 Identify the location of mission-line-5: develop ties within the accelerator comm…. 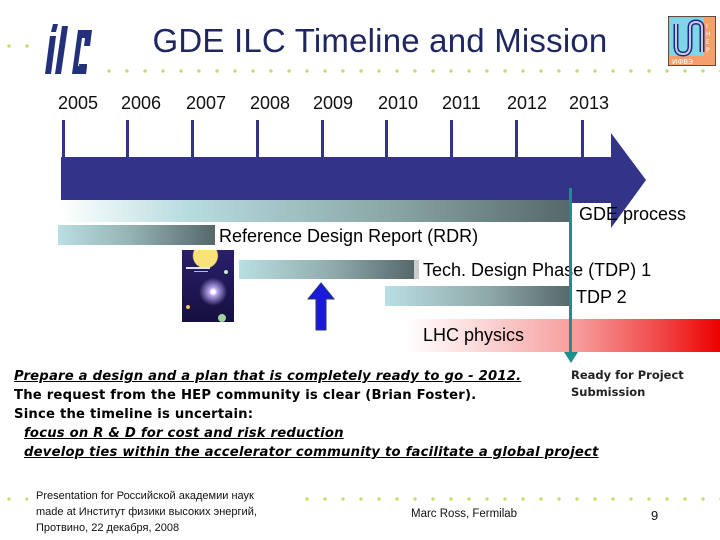
(311, 452).